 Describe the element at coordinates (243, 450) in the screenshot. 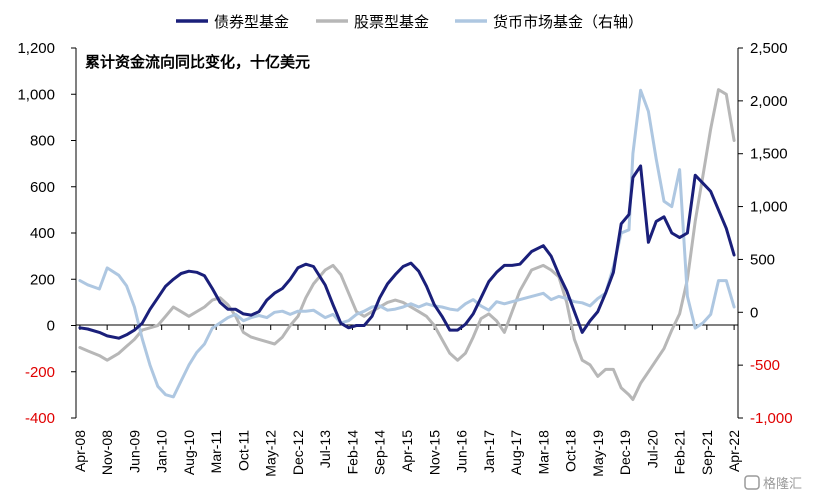

I see `x-tick-label: Oct-11` at that location.